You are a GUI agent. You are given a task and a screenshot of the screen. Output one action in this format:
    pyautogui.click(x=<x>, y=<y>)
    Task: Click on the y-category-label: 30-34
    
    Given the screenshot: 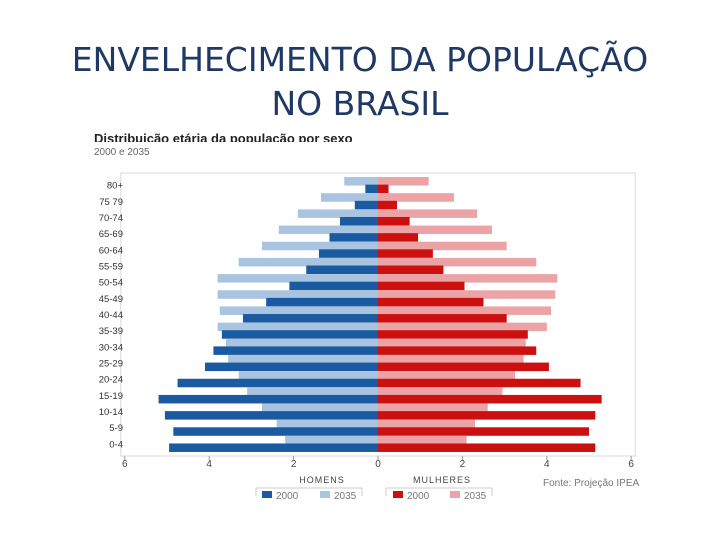 What is the action you would take?
    pyautogui.click(x=111, y=347)
    